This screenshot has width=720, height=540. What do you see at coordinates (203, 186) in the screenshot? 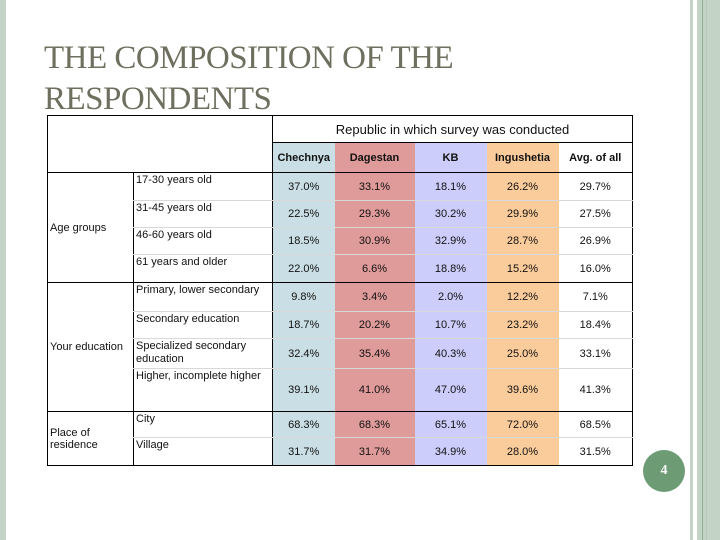
I see `row-label: 17-30 years old` at bounding box center [203, 186].